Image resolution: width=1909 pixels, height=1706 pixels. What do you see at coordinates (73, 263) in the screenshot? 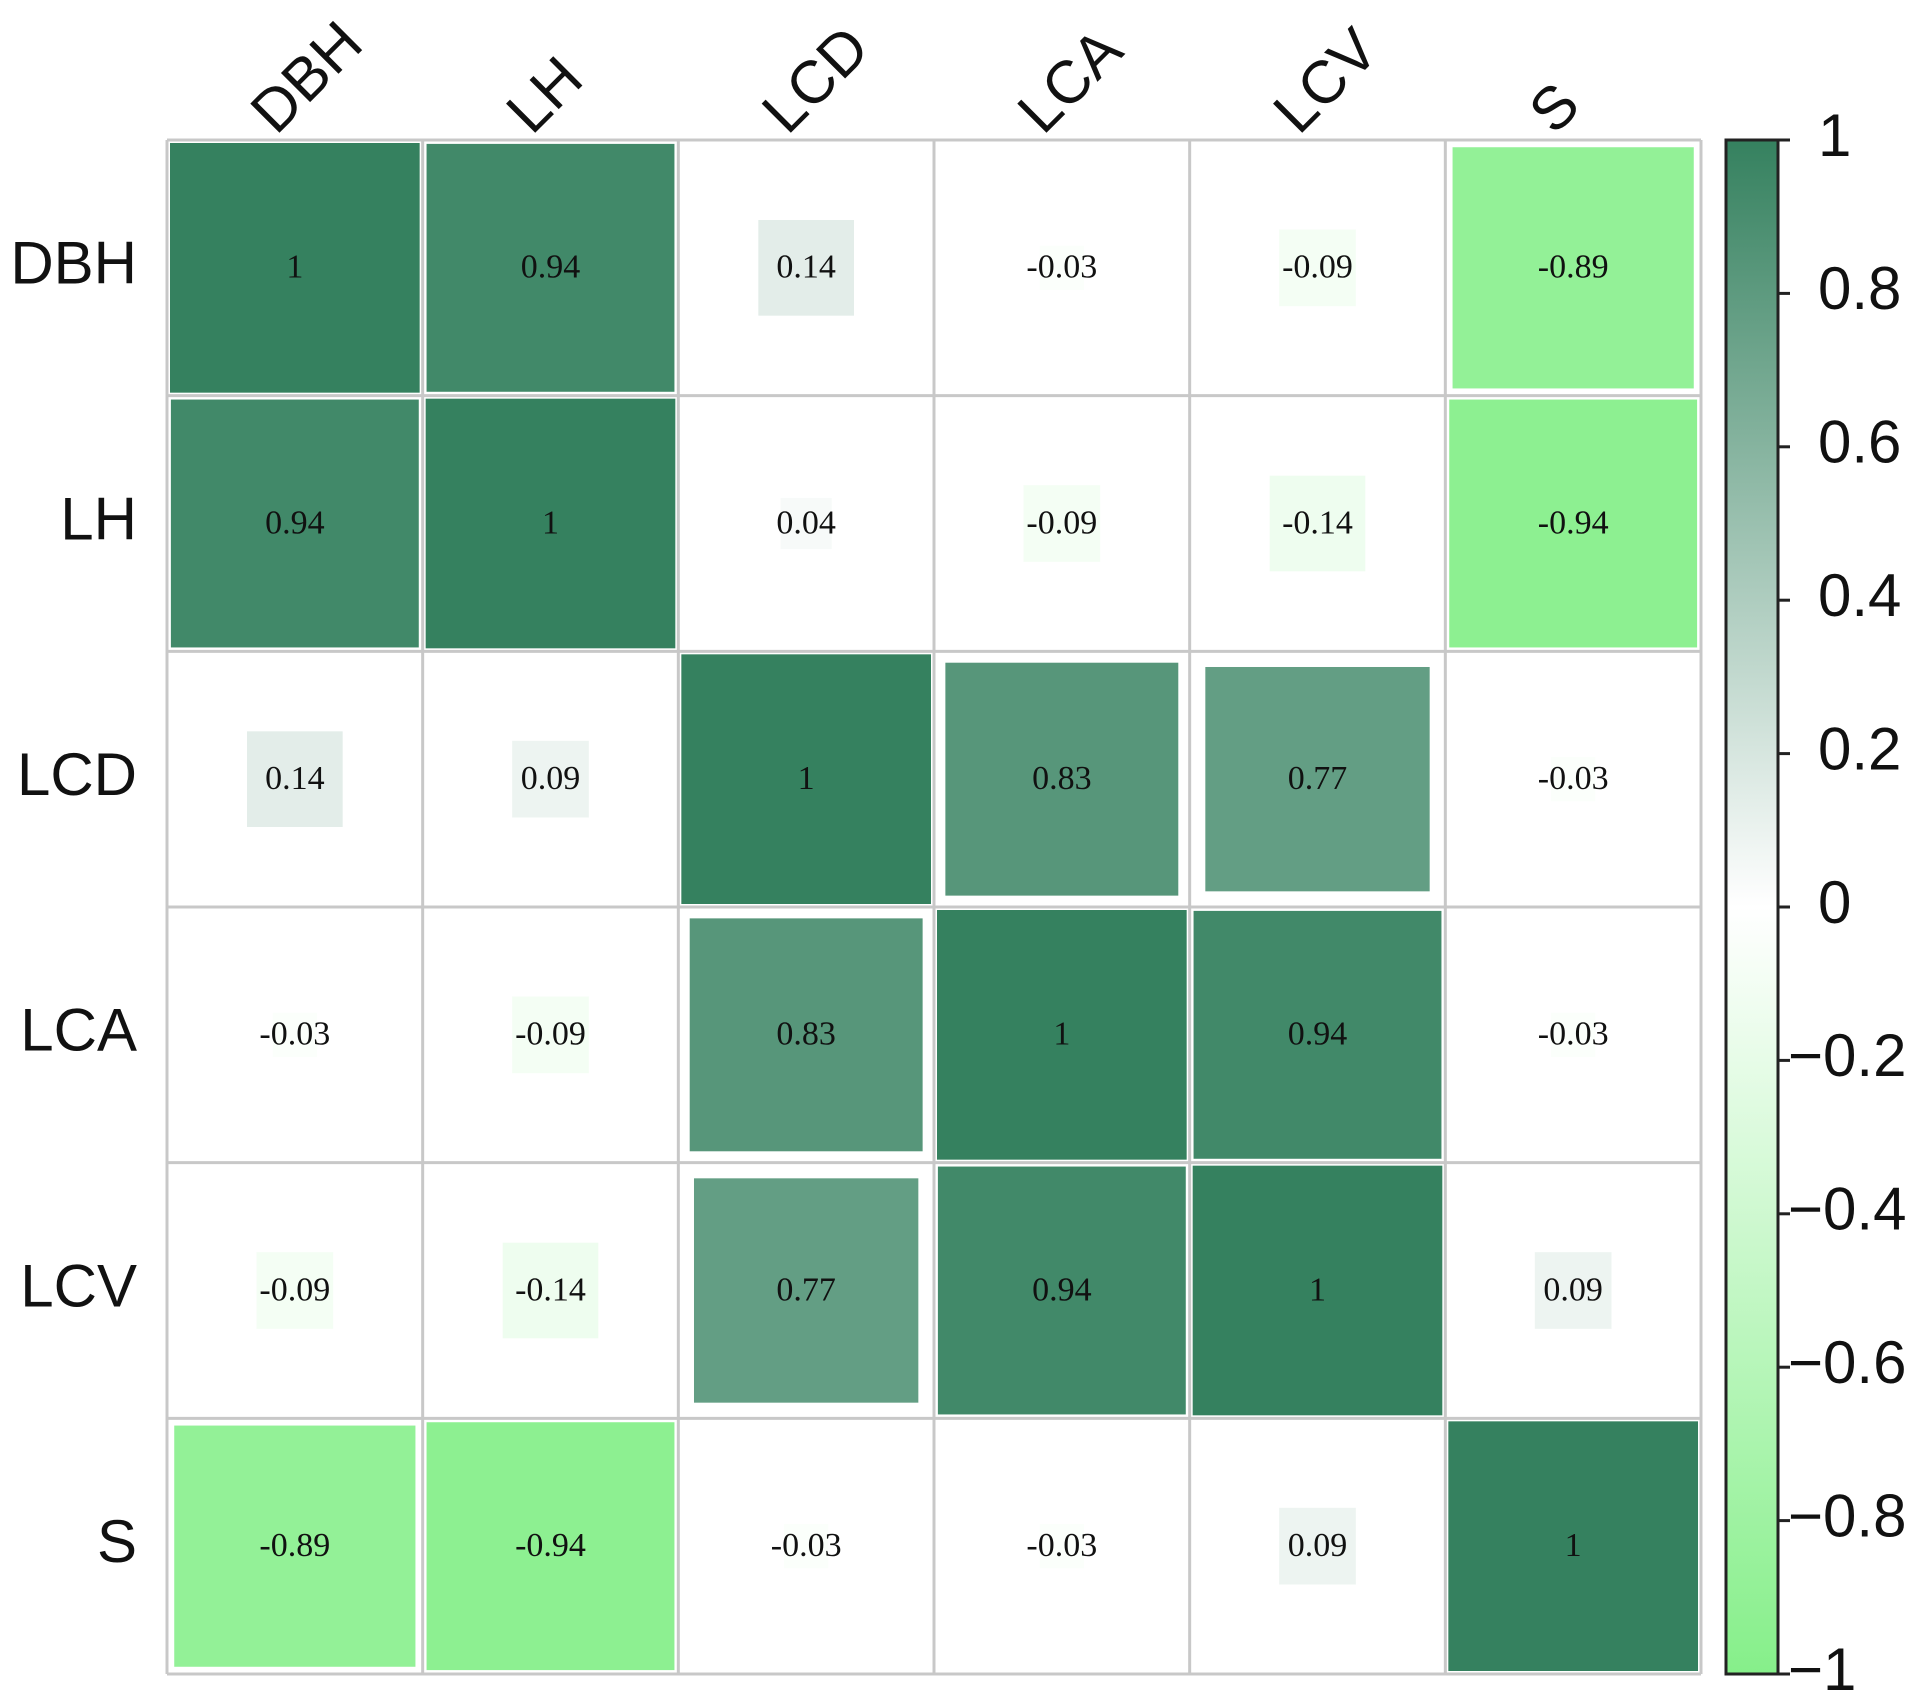
I see `y-label: DBH` at bounding box center [73, 263].